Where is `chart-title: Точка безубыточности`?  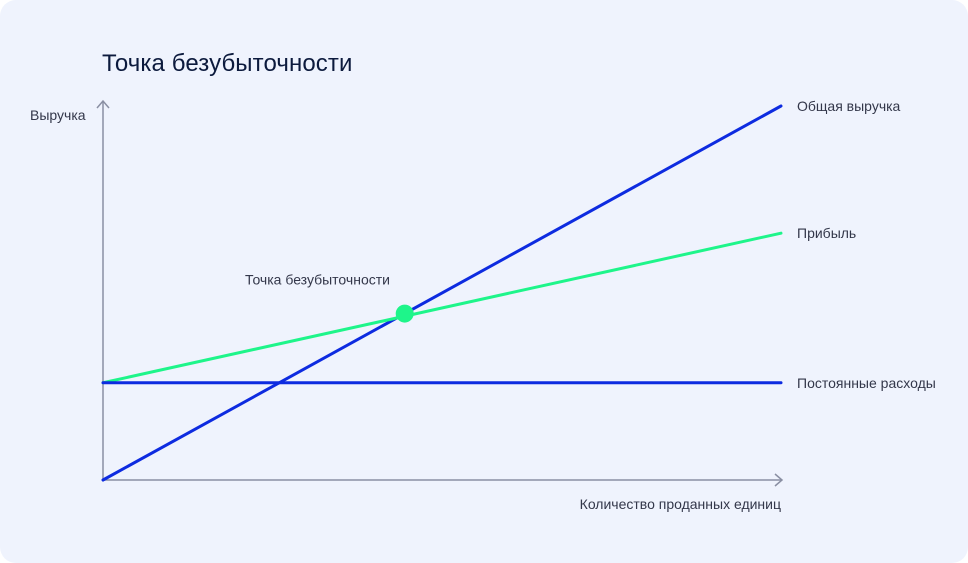 chart-title: Точка безубыточности is located at coordinates (227, 63).